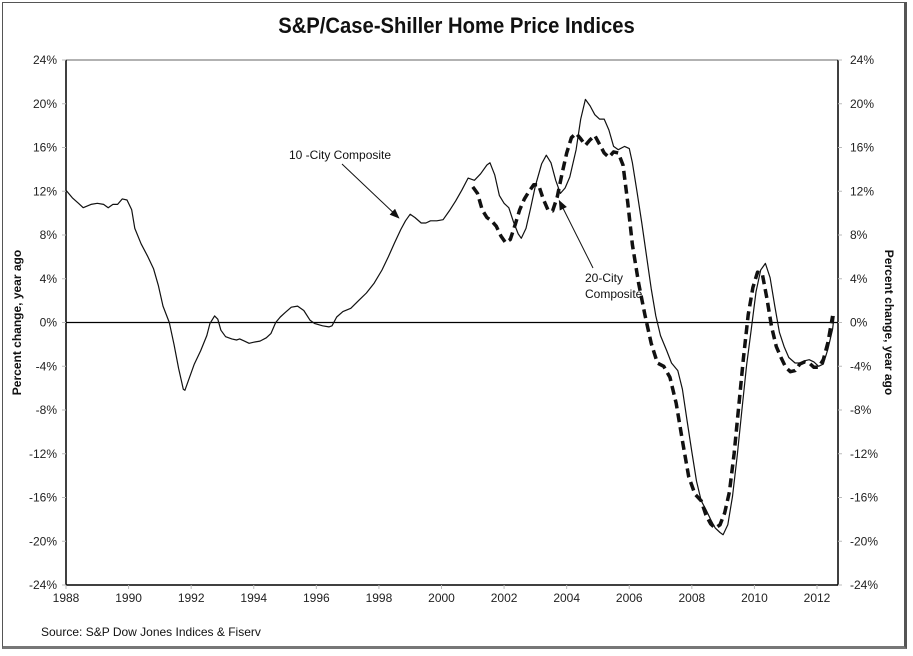  Describe the element at coordinates (859, 279) in the screenshot. I see `y-tick-label-right: 4%` at that location.